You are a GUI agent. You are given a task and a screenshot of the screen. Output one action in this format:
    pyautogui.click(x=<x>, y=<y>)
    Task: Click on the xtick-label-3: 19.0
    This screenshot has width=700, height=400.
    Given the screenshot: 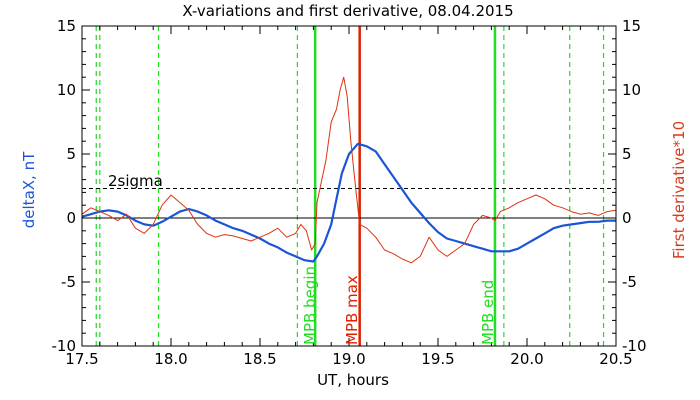 What is the action you would take?
    pyautogui.click(x=348, y=359)
    